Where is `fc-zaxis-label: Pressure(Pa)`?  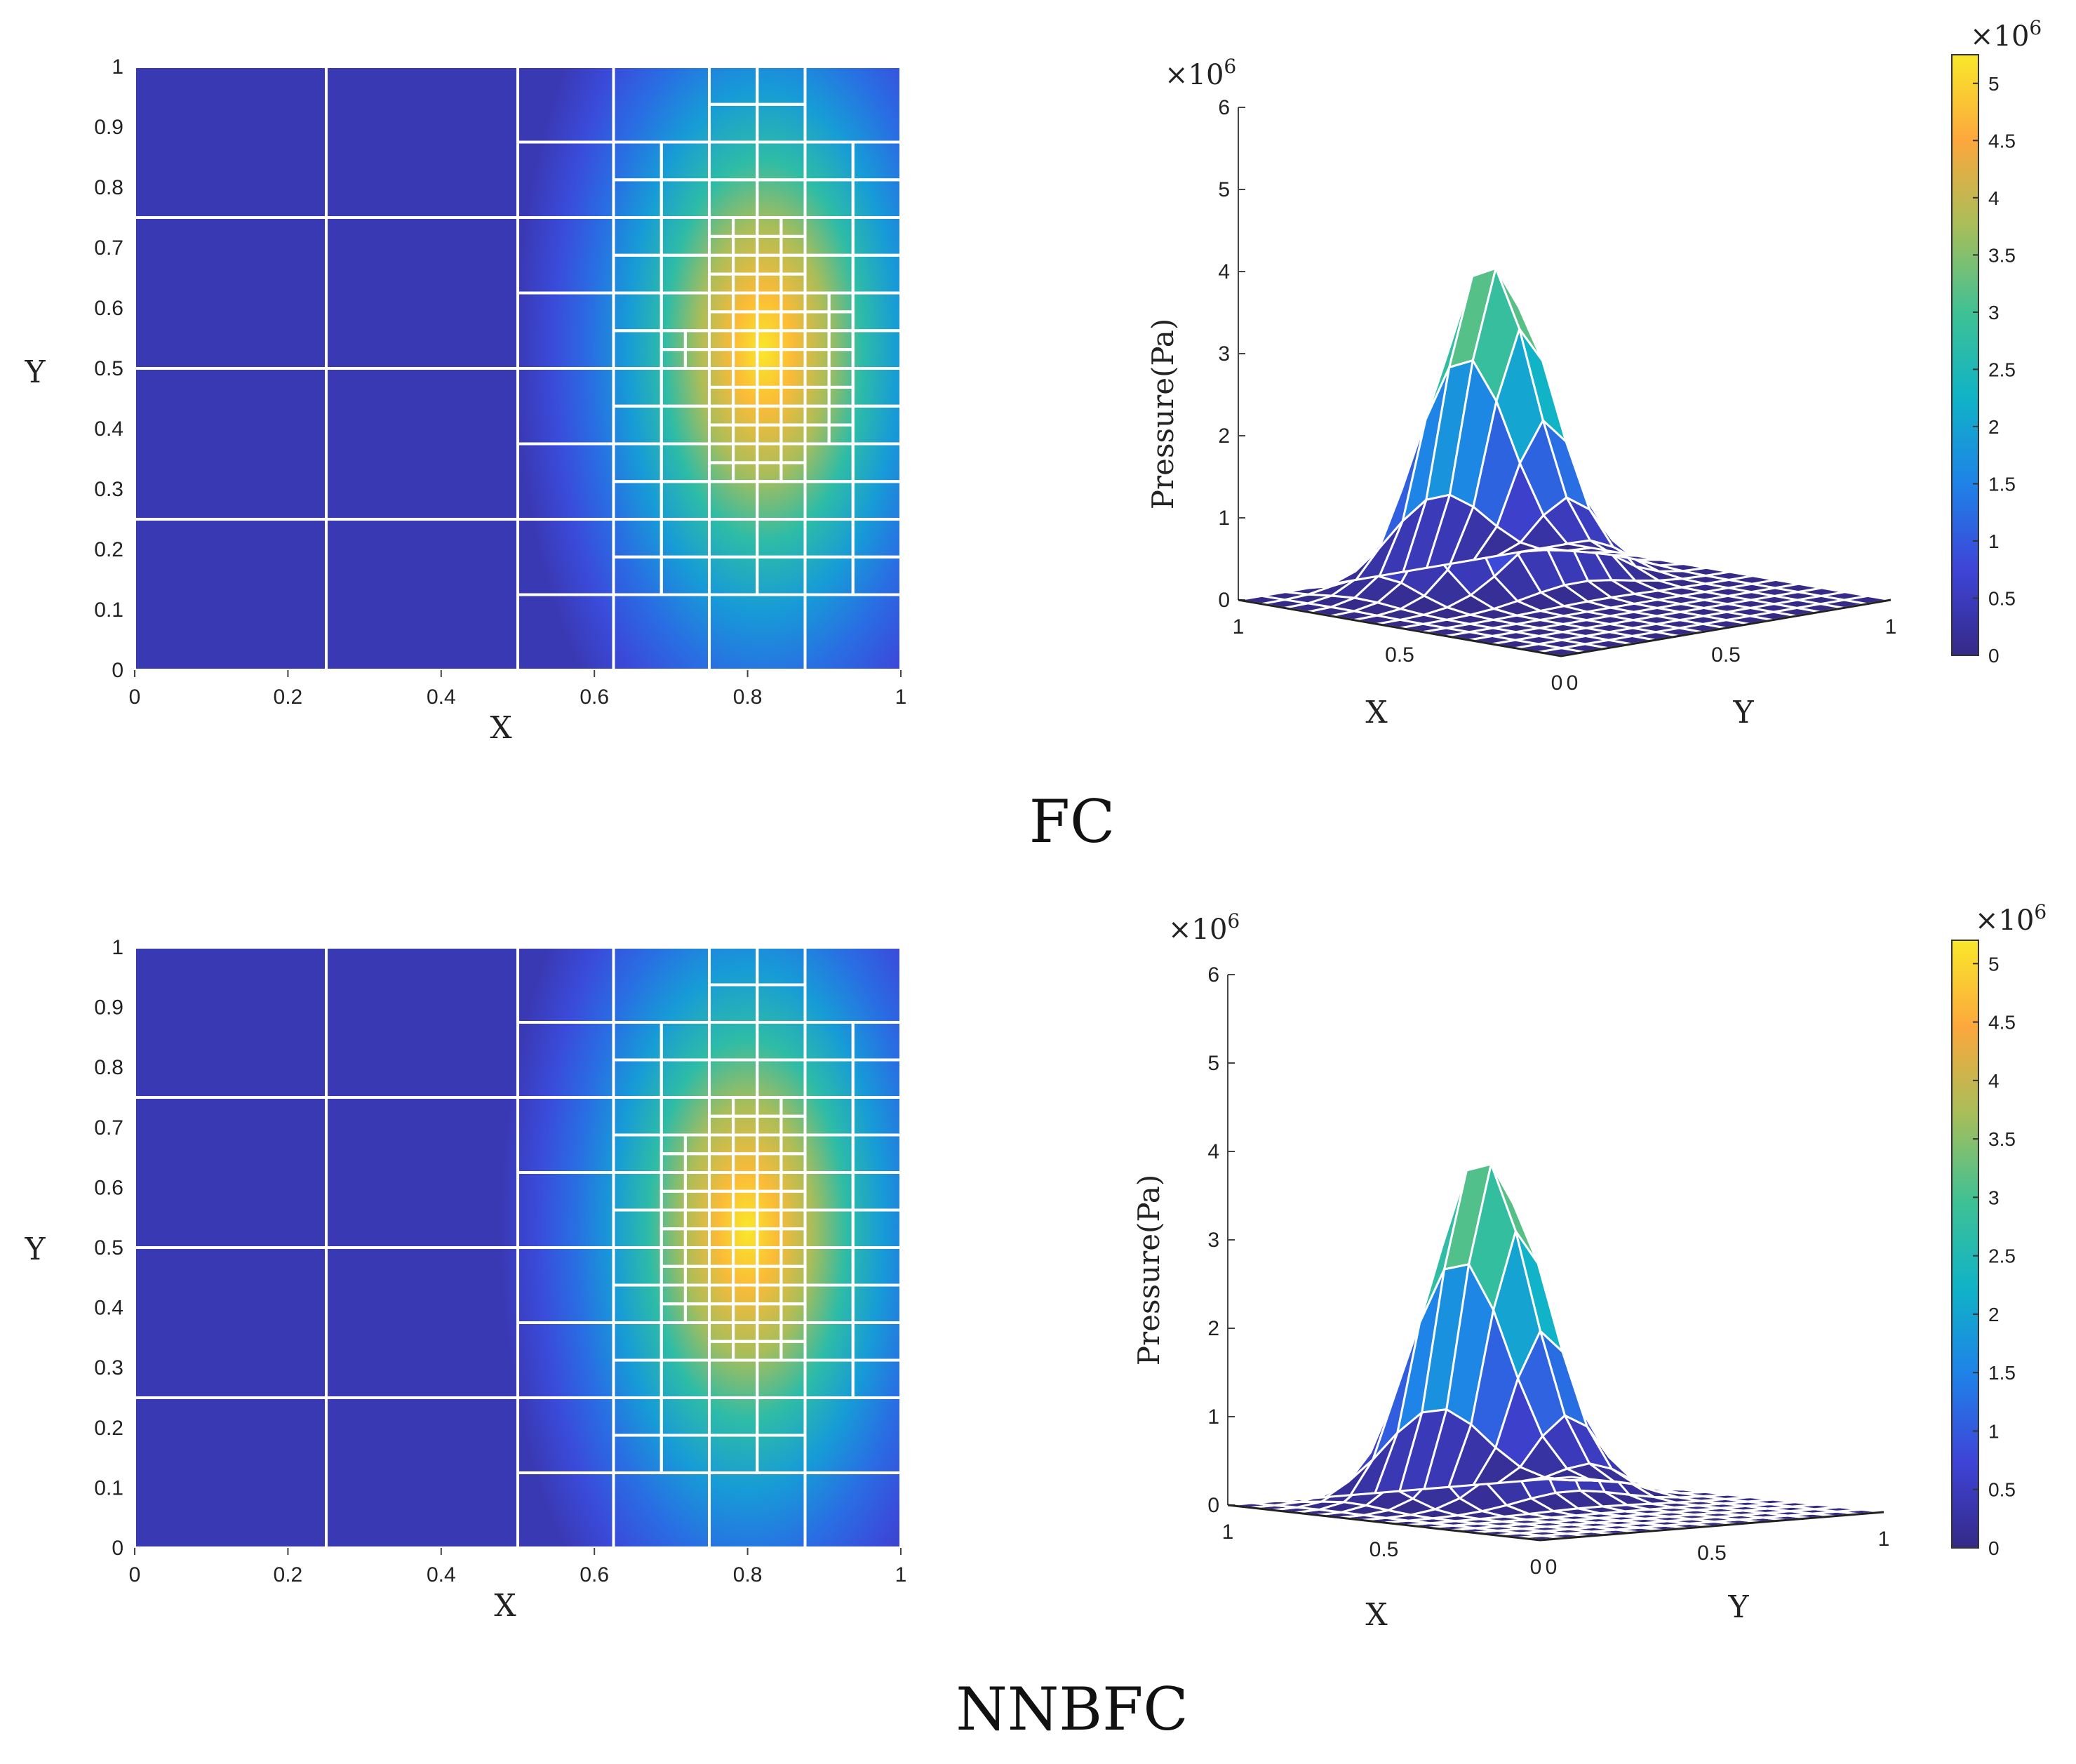 fc-zaxis-label: Pressure(Pa) is located at coordinates (1163, 414).